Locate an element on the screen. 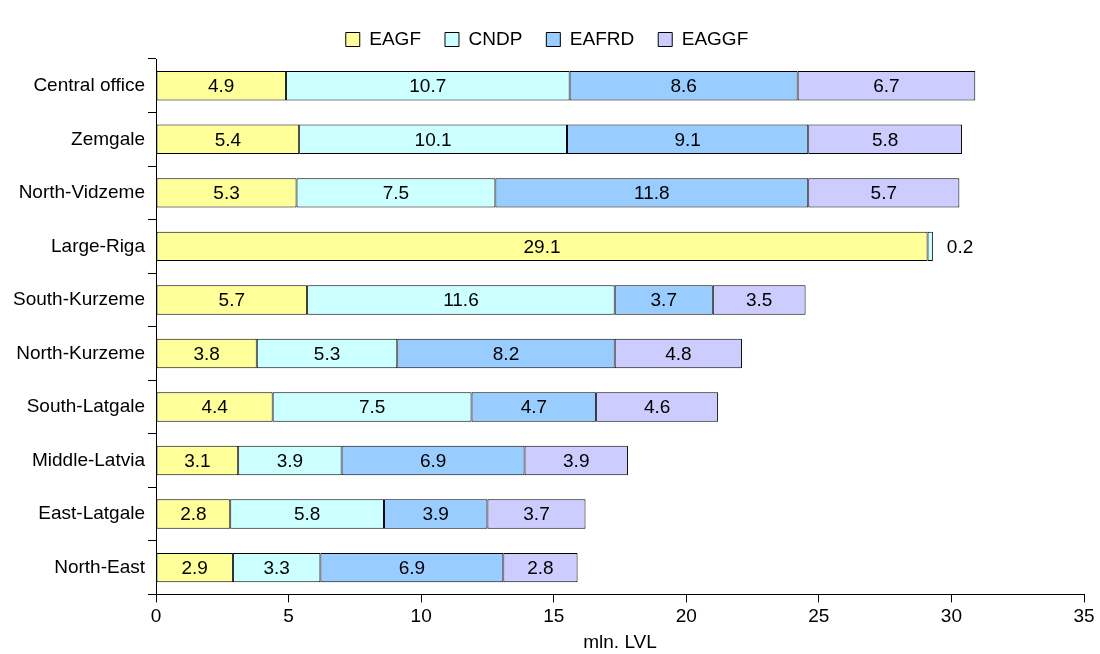 The width and height of the screenshot is (1100, 654). y-tick-label: Middle-Latvia is located at coordinates (89, 459).